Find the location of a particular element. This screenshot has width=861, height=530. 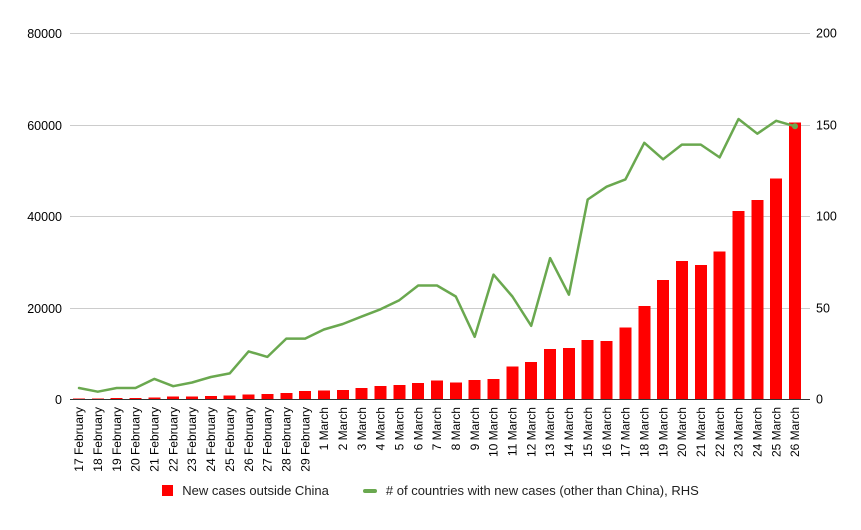

x-axis-tick-label: 23 March is located at coordinates (739, 432).